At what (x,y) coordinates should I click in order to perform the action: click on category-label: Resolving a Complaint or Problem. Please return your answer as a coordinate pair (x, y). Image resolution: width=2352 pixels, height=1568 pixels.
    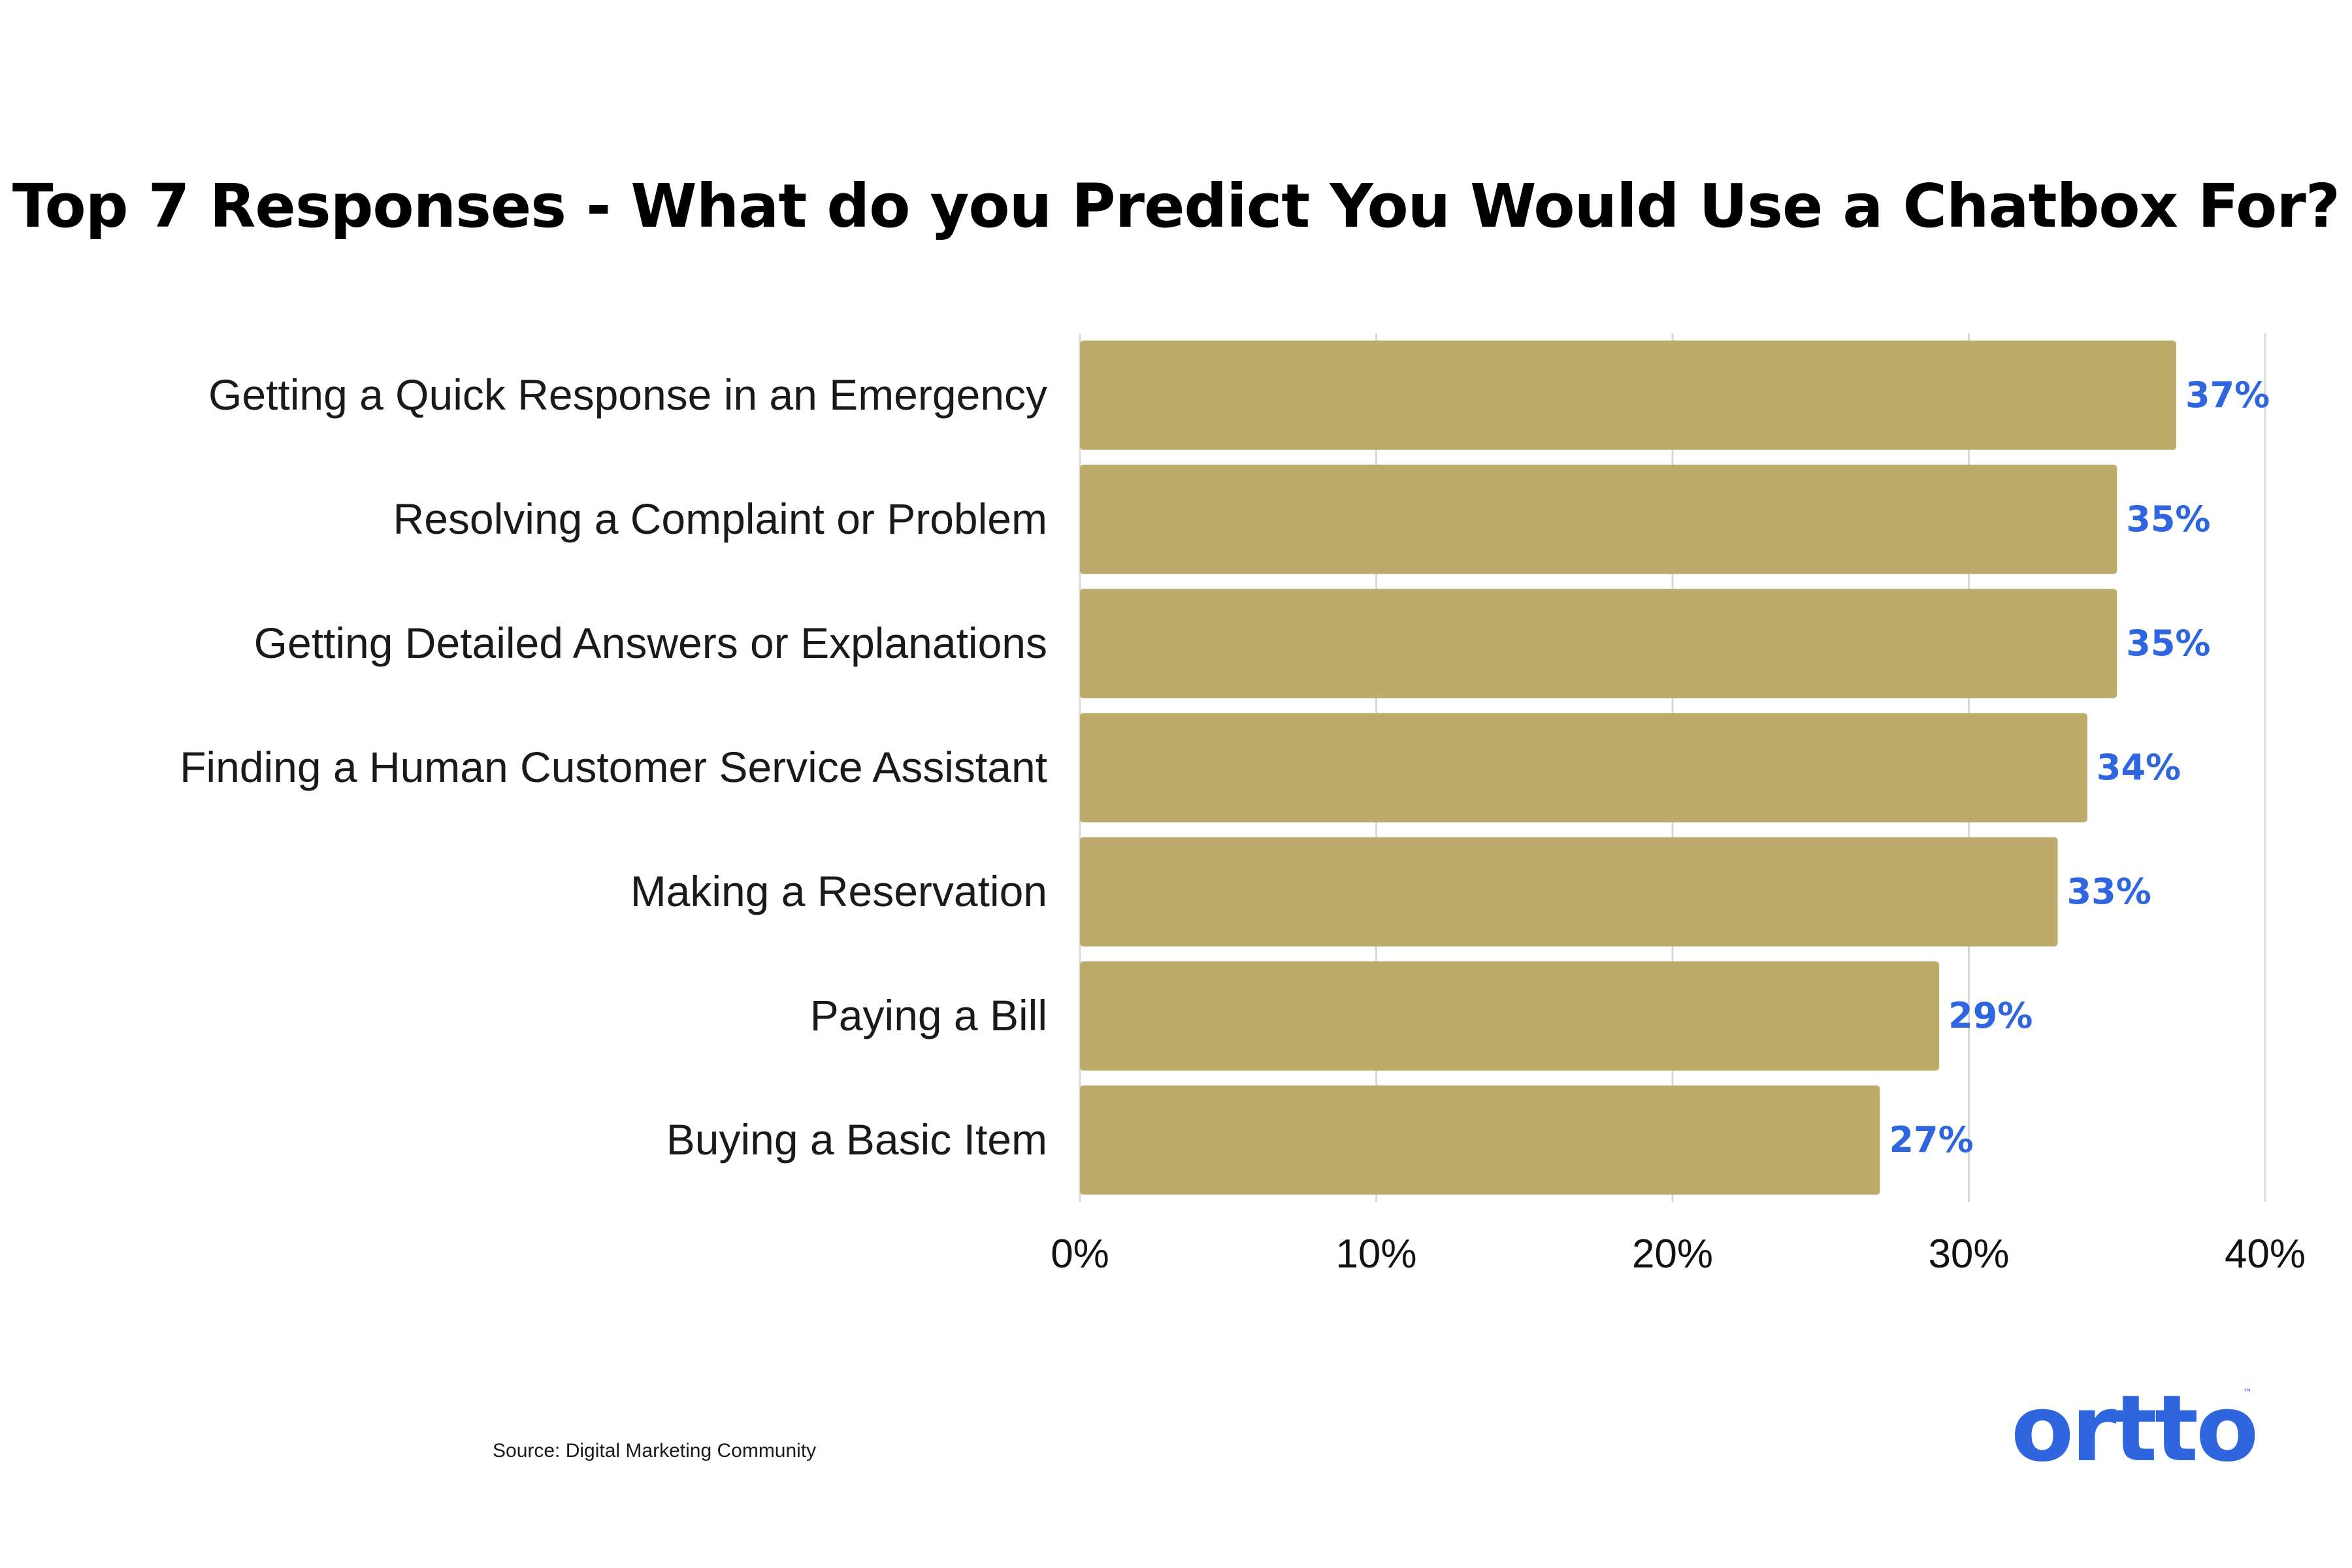
    Looking at the image, I should click on (720, 519).